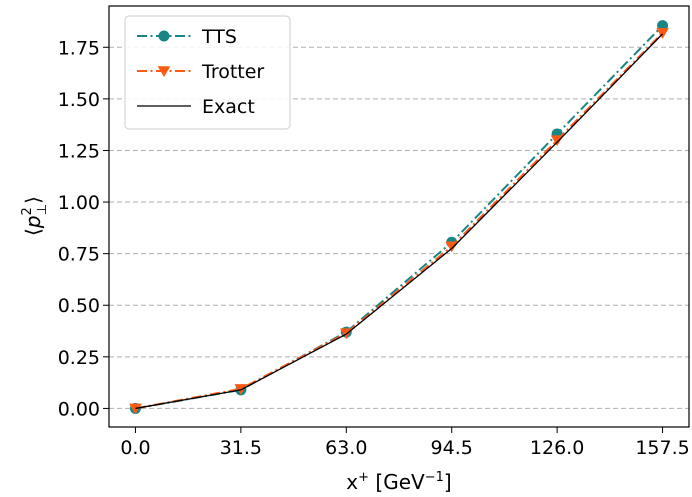  What do you see at coordinates (79, 203) in the screenshot?
I see `y-tick-label: 1.00` at bounding box center [79, 203].